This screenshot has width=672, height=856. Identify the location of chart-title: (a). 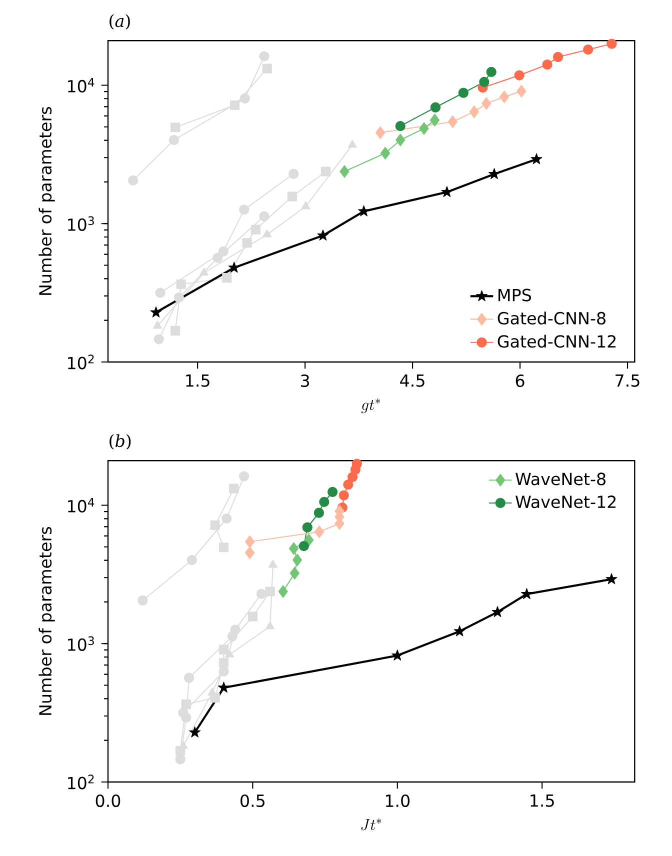
(120, 22).